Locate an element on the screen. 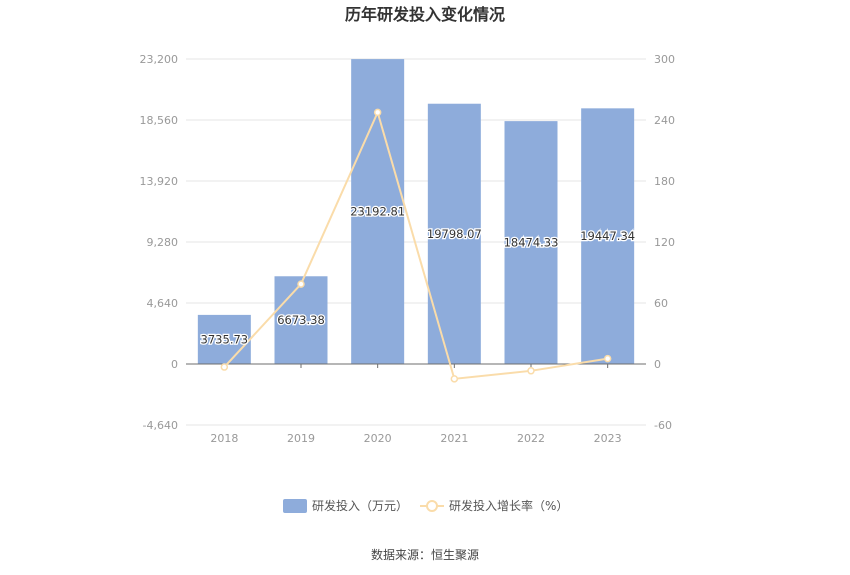 This screenshot has height=575, width=850. left-tick-label: 9,280 is located at coordinates (163, 242).